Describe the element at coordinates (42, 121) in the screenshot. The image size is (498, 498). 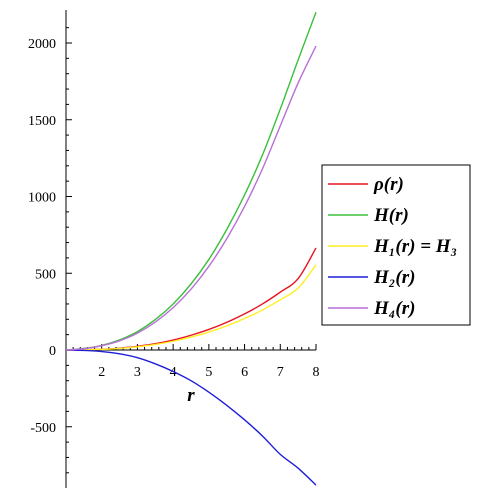
I see `y-tick-label: 1500` at that location.